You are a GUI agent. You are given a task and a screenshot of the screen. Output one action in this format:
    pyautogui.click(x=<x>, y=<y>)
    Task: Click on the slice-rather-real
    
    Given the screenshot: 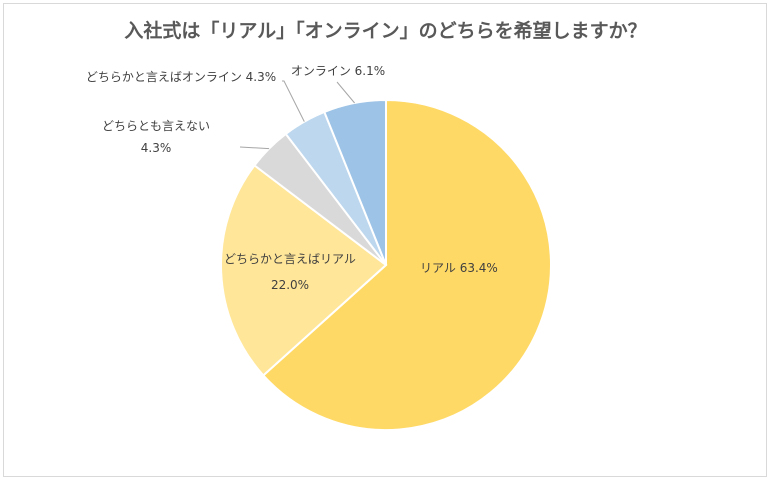 What is the action you would take?
    pyautogui.click(x=304, y=270)
    